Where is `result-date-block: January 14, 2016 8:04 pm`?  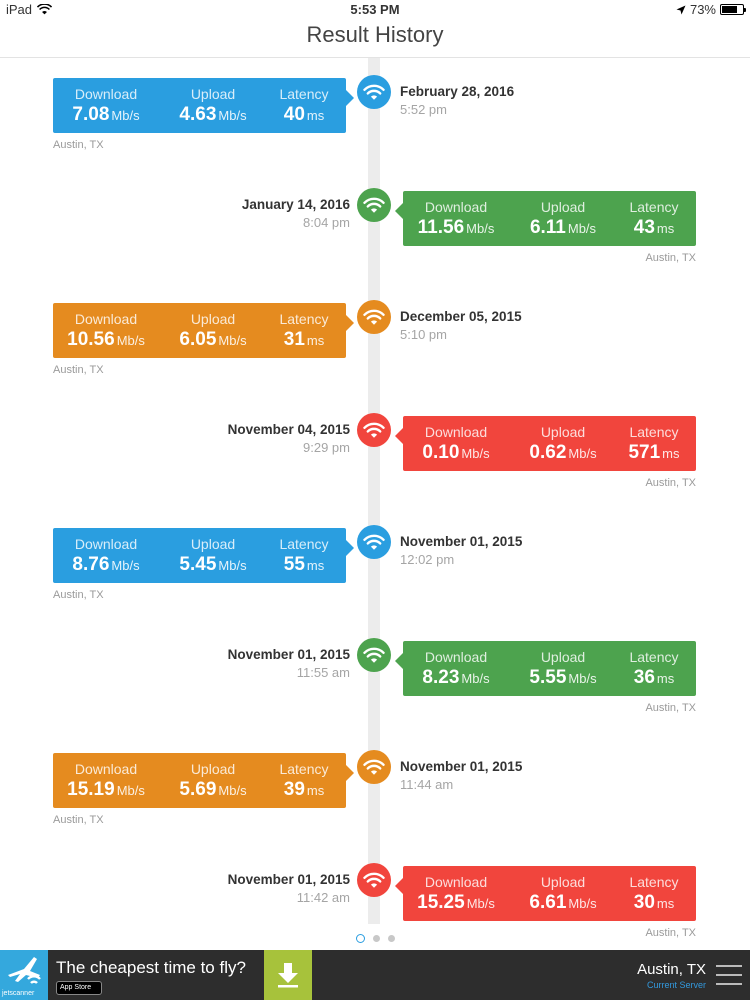
result-date-block: January 14, 2016 8:04 pm is located at coordinates (296, 214).